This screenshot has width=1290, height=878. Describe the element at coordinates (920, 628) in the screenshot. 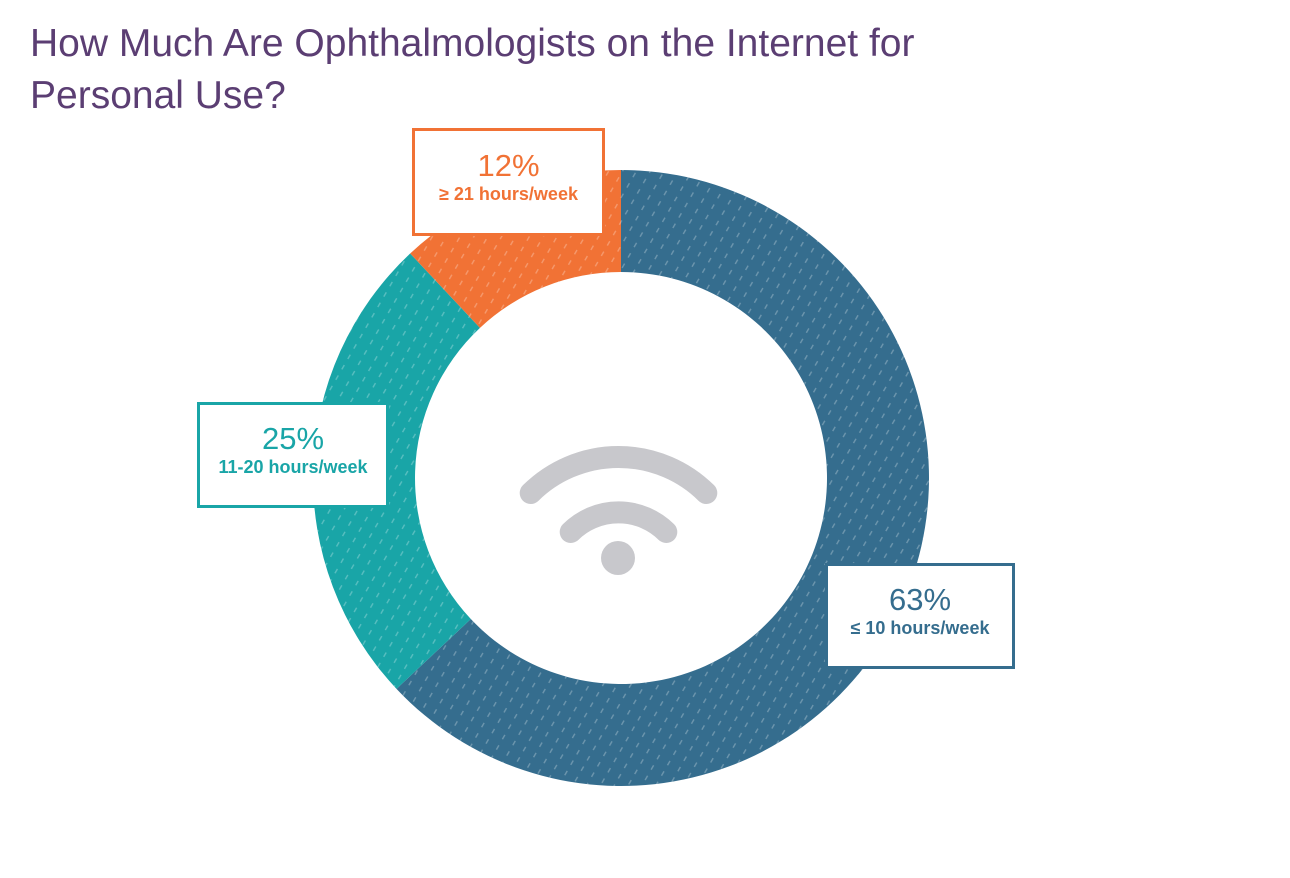

I see `slice-category-label: ≤ 10 hours/week` at that location.